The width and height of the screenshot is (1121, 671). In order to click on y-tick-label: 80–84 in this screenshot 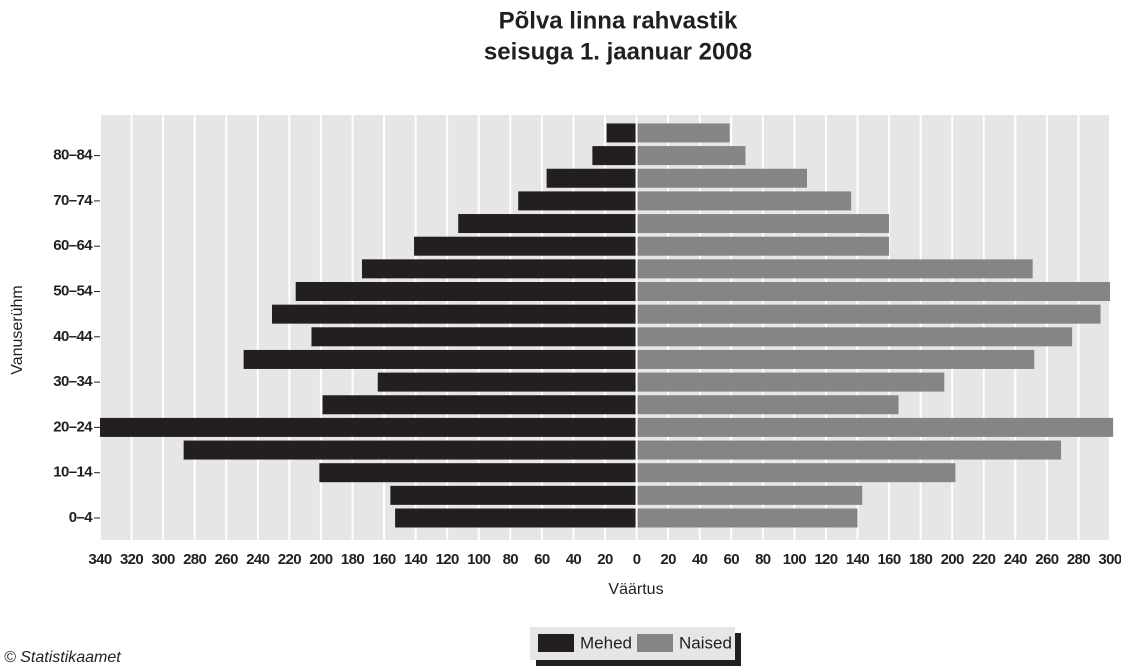, I will do `click(73, 155)`.